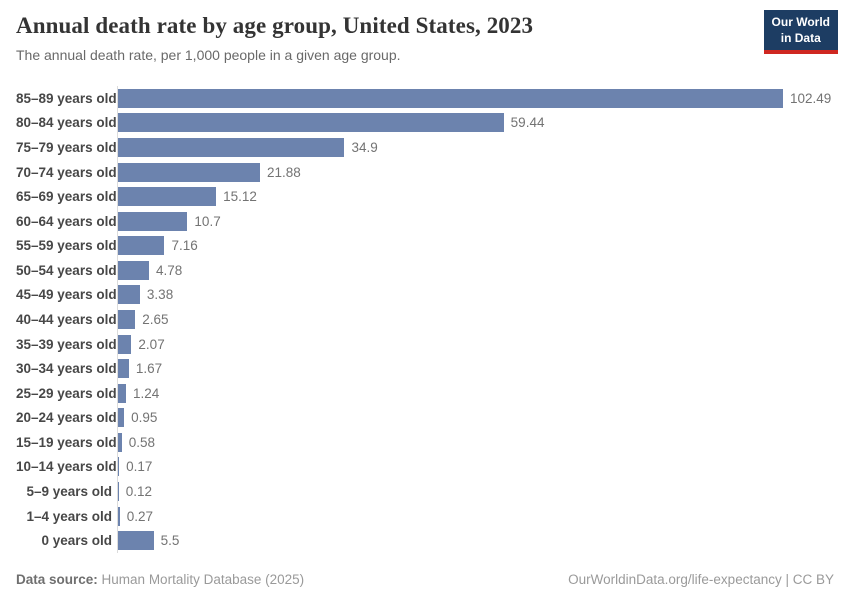 The image size is (850, 600). Describe the element at coordinates (57, 579) in the screenshot. I see `data-source-label: Data source:` at that location.